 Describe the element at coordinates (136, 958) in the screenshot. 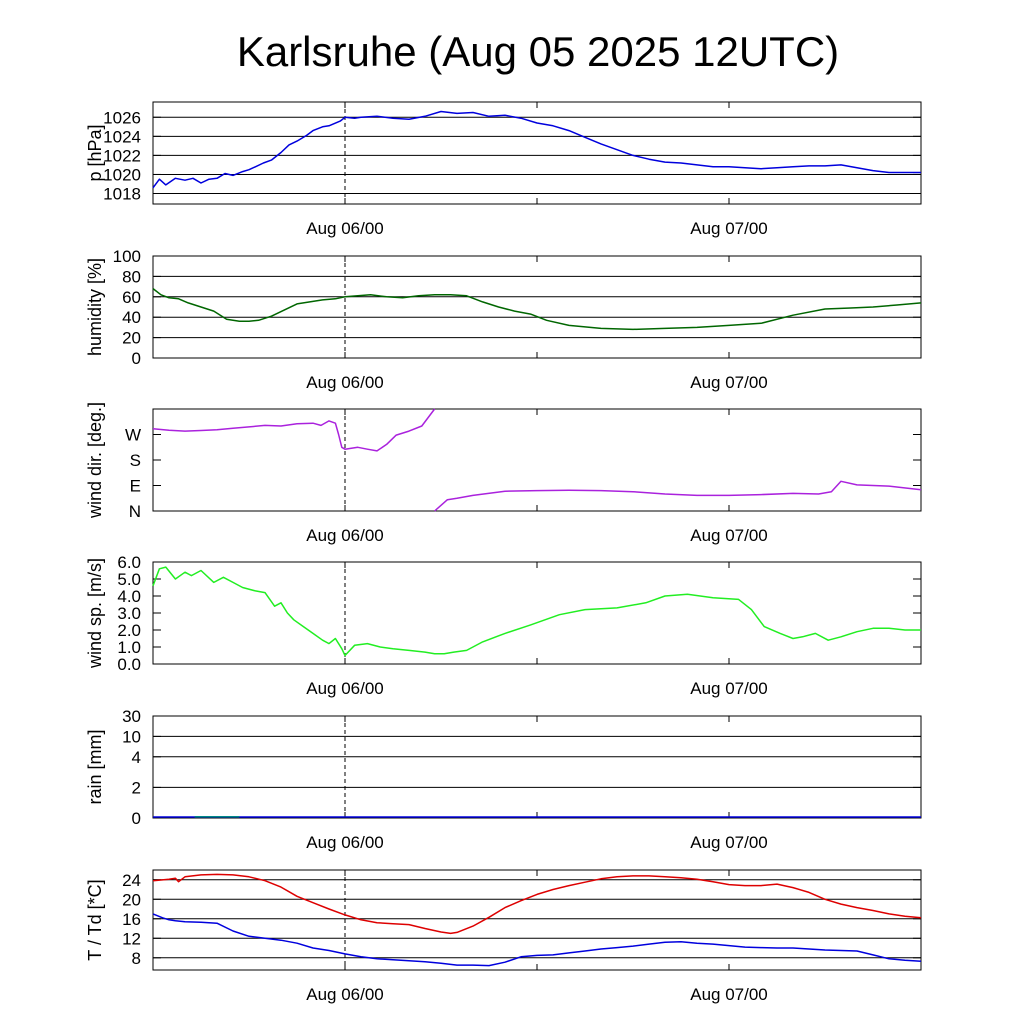

I see `temperature-y-tick-label: 8` at that location.